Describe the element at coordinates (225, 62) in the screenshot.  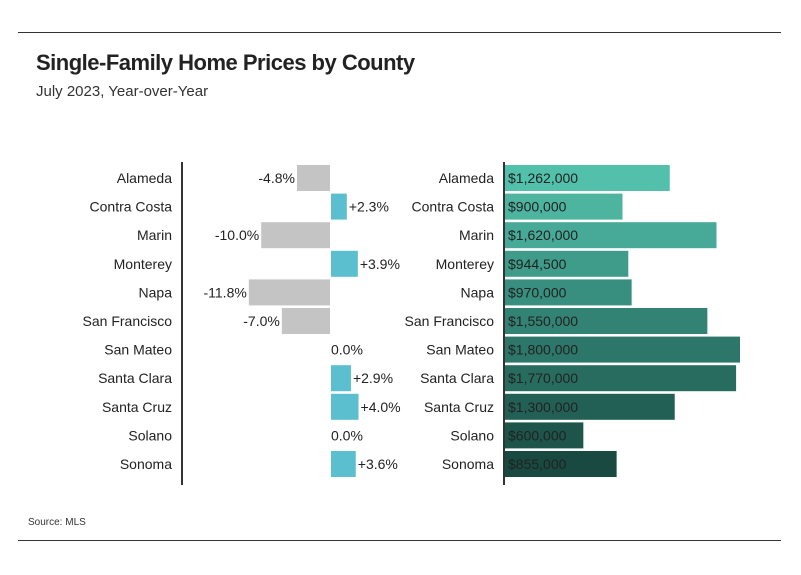
I see `chart-title: Single-Family Home Prices by County` at that location.